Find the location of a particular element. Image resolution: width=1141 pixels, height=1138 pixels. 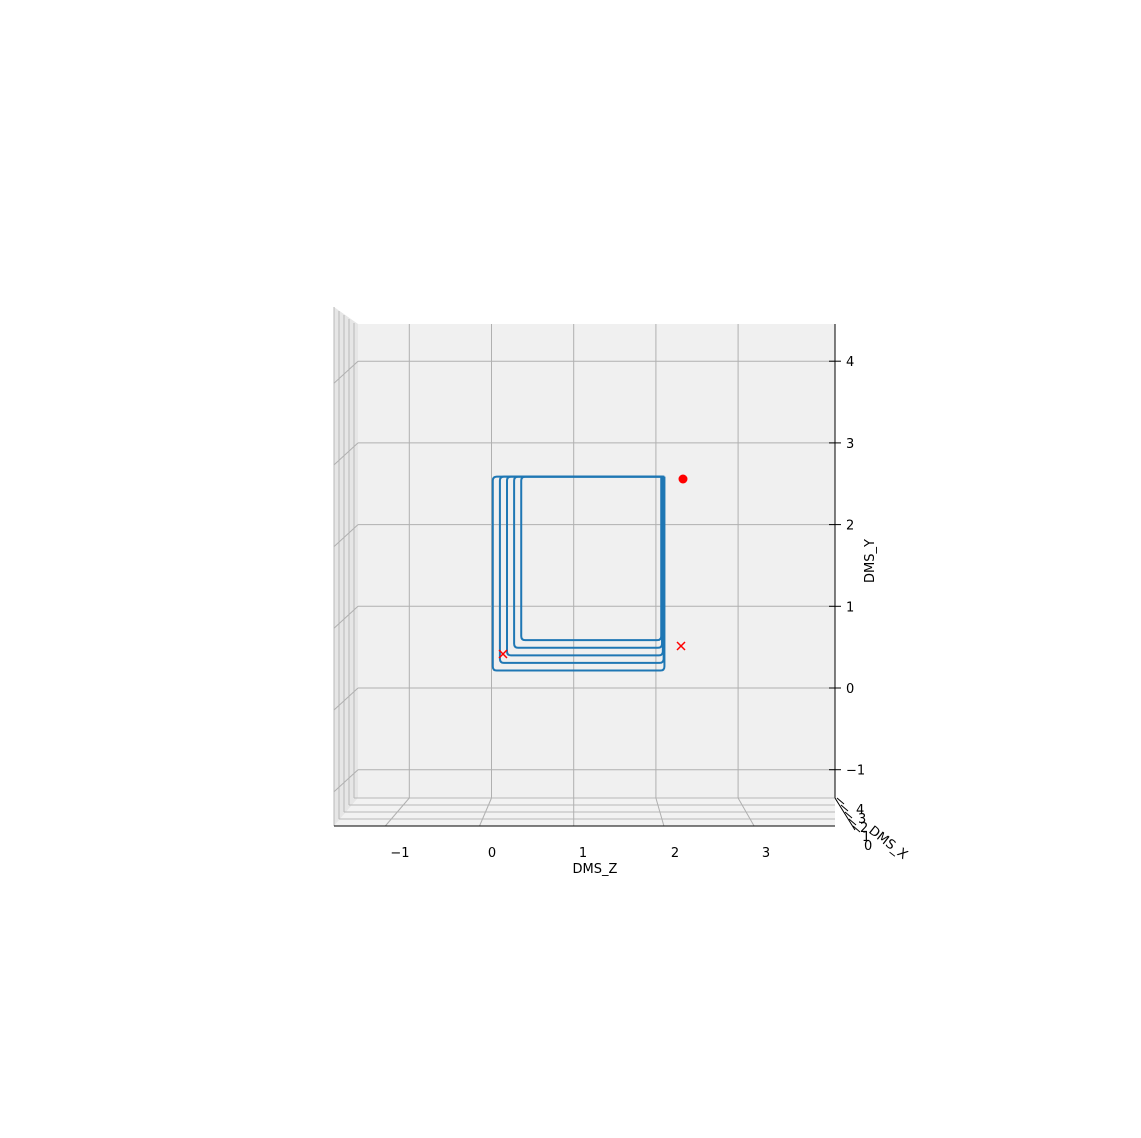

z-tick-label: 2 is located at coordinates (864, 828).